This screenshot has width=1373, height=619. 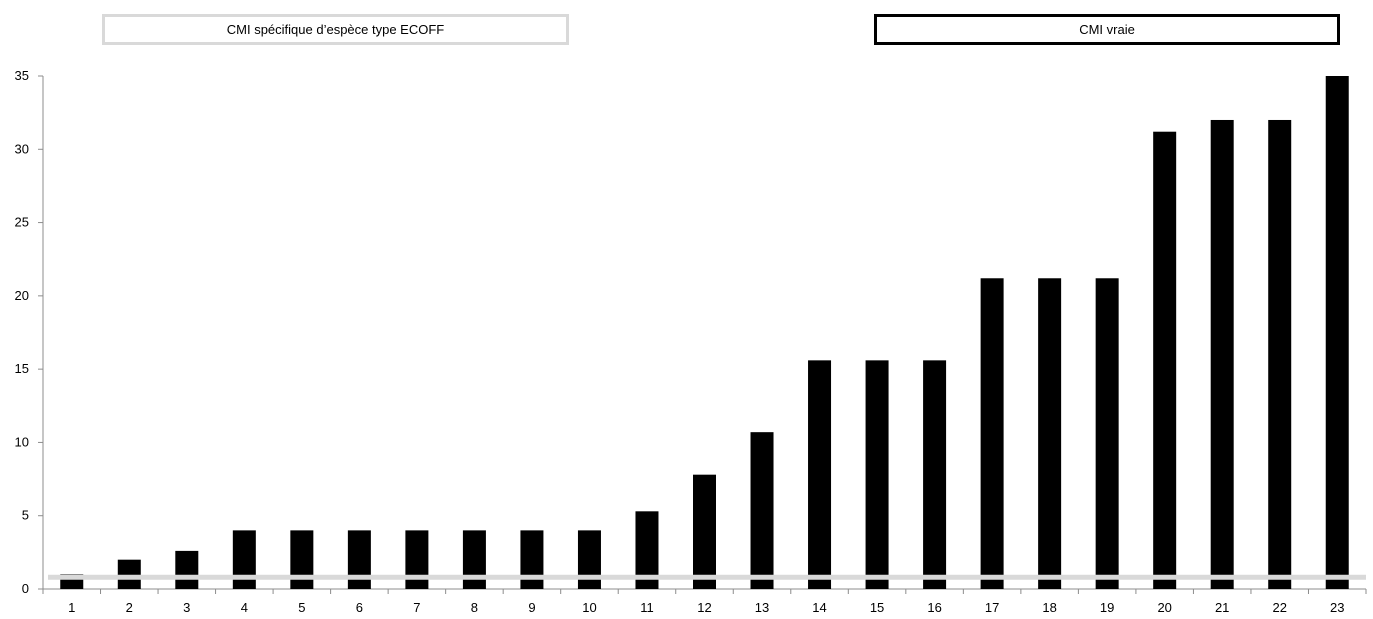 I want to click on x-tick-label: 13, so click(x=762, y=607).